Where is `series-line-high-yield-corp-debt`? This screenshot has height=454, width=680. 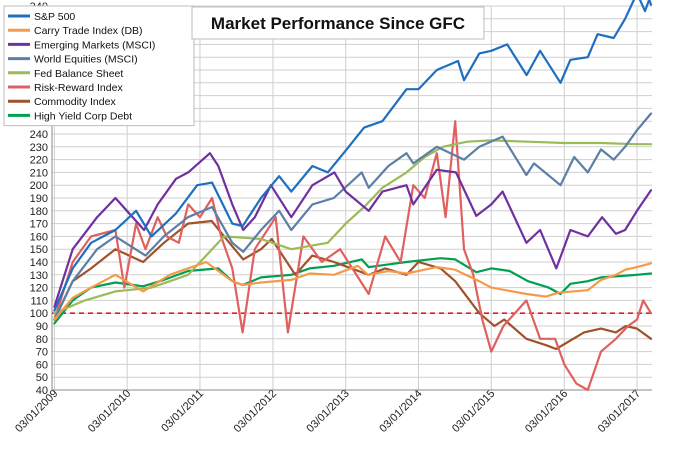
series-line-high-yield-corp-debt is located at coordinates (353, 291).